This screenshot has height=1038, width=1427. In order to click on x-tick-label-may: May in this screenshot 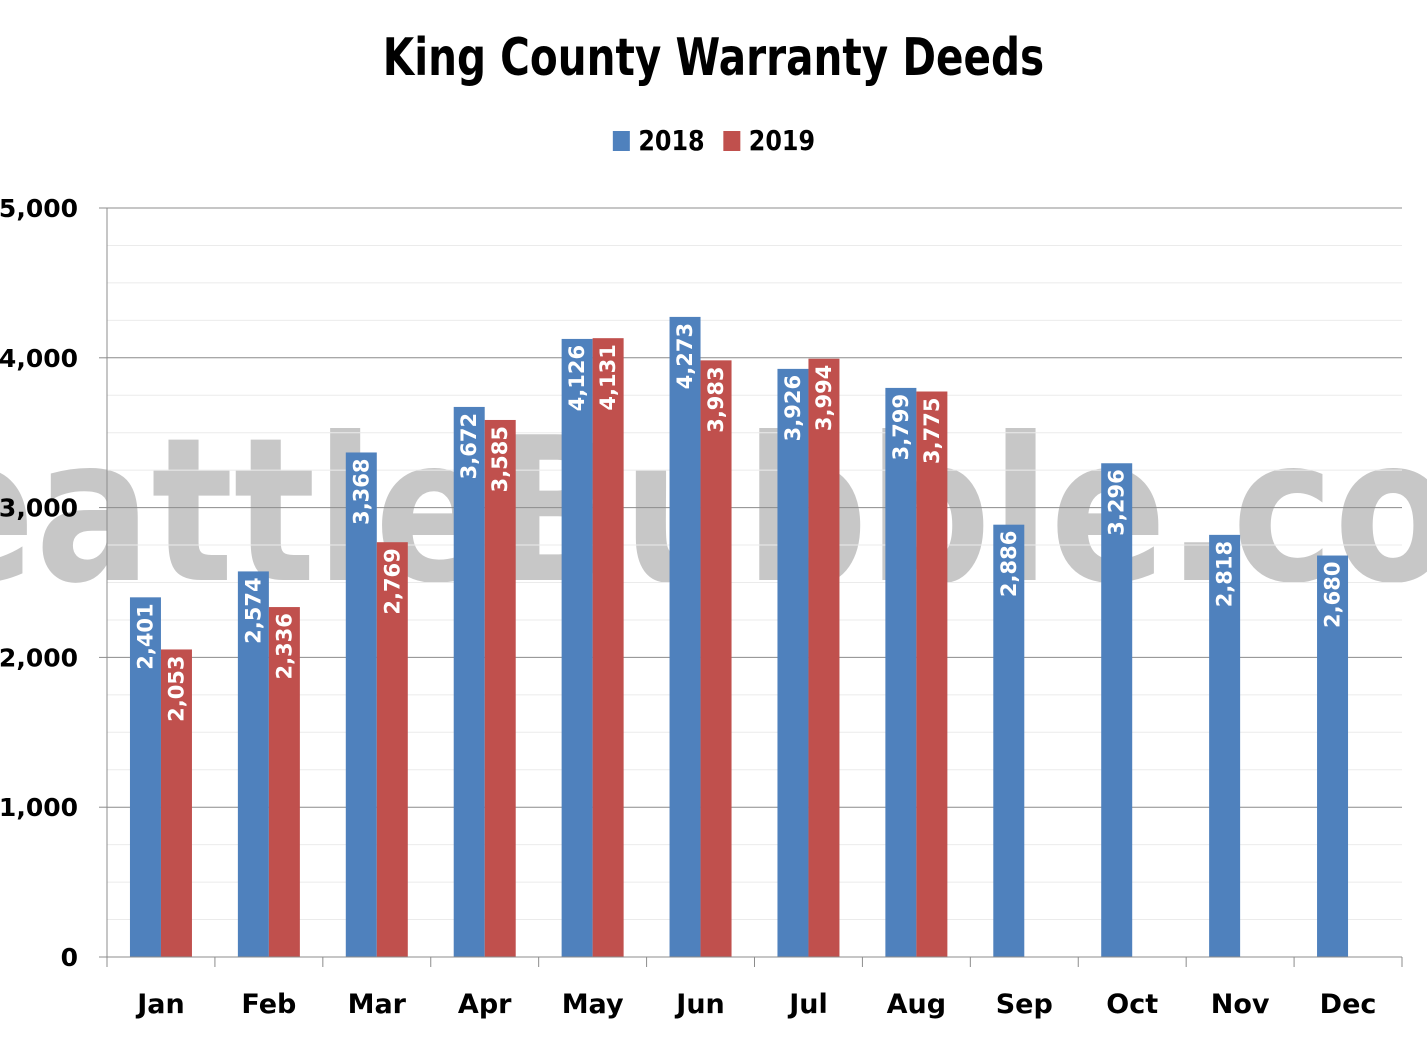, I will do `click(593, 1004)`.